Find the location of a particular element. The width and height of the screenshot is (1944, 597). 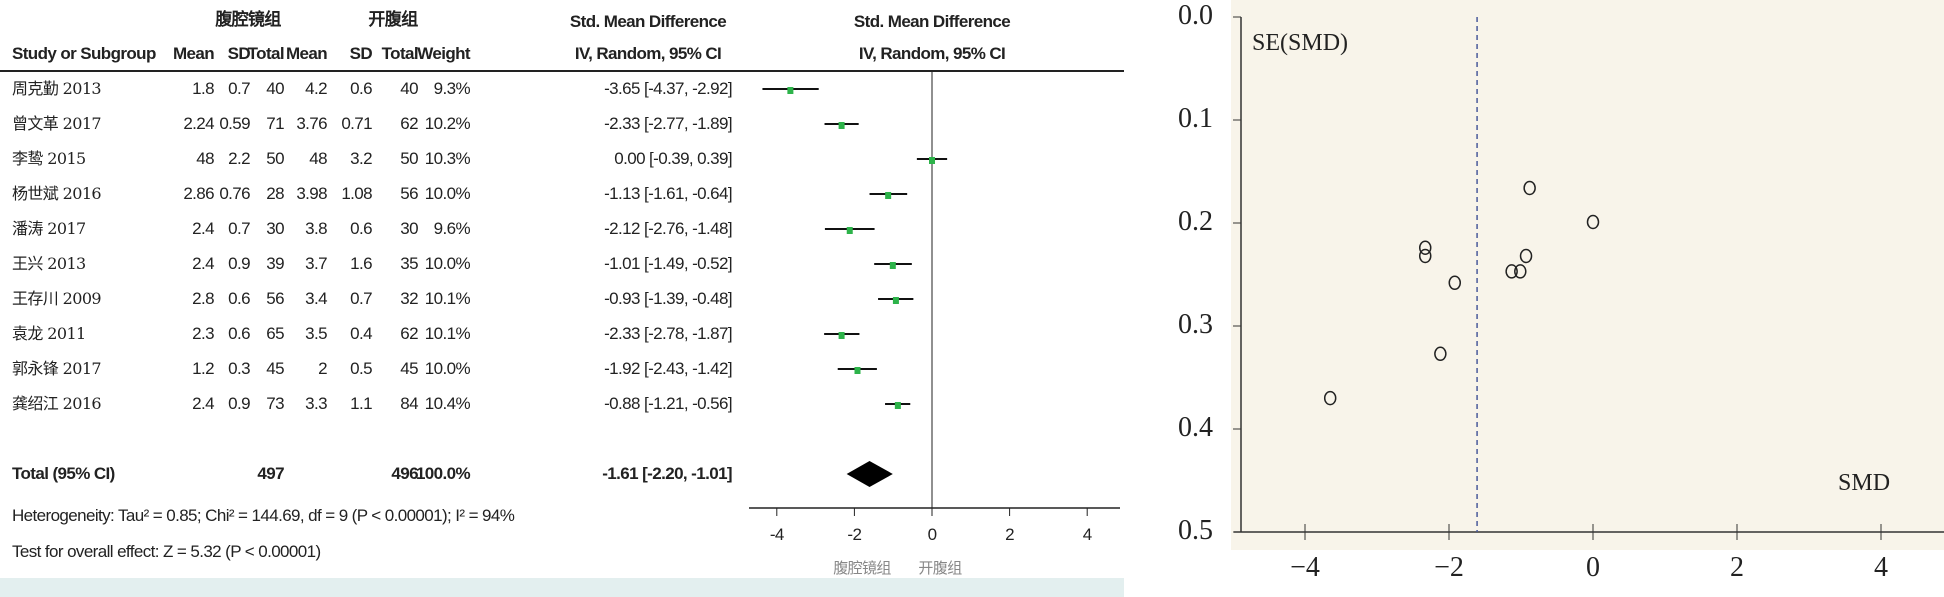

cell-m1: 2.3 is located at coordinates (203, 333).